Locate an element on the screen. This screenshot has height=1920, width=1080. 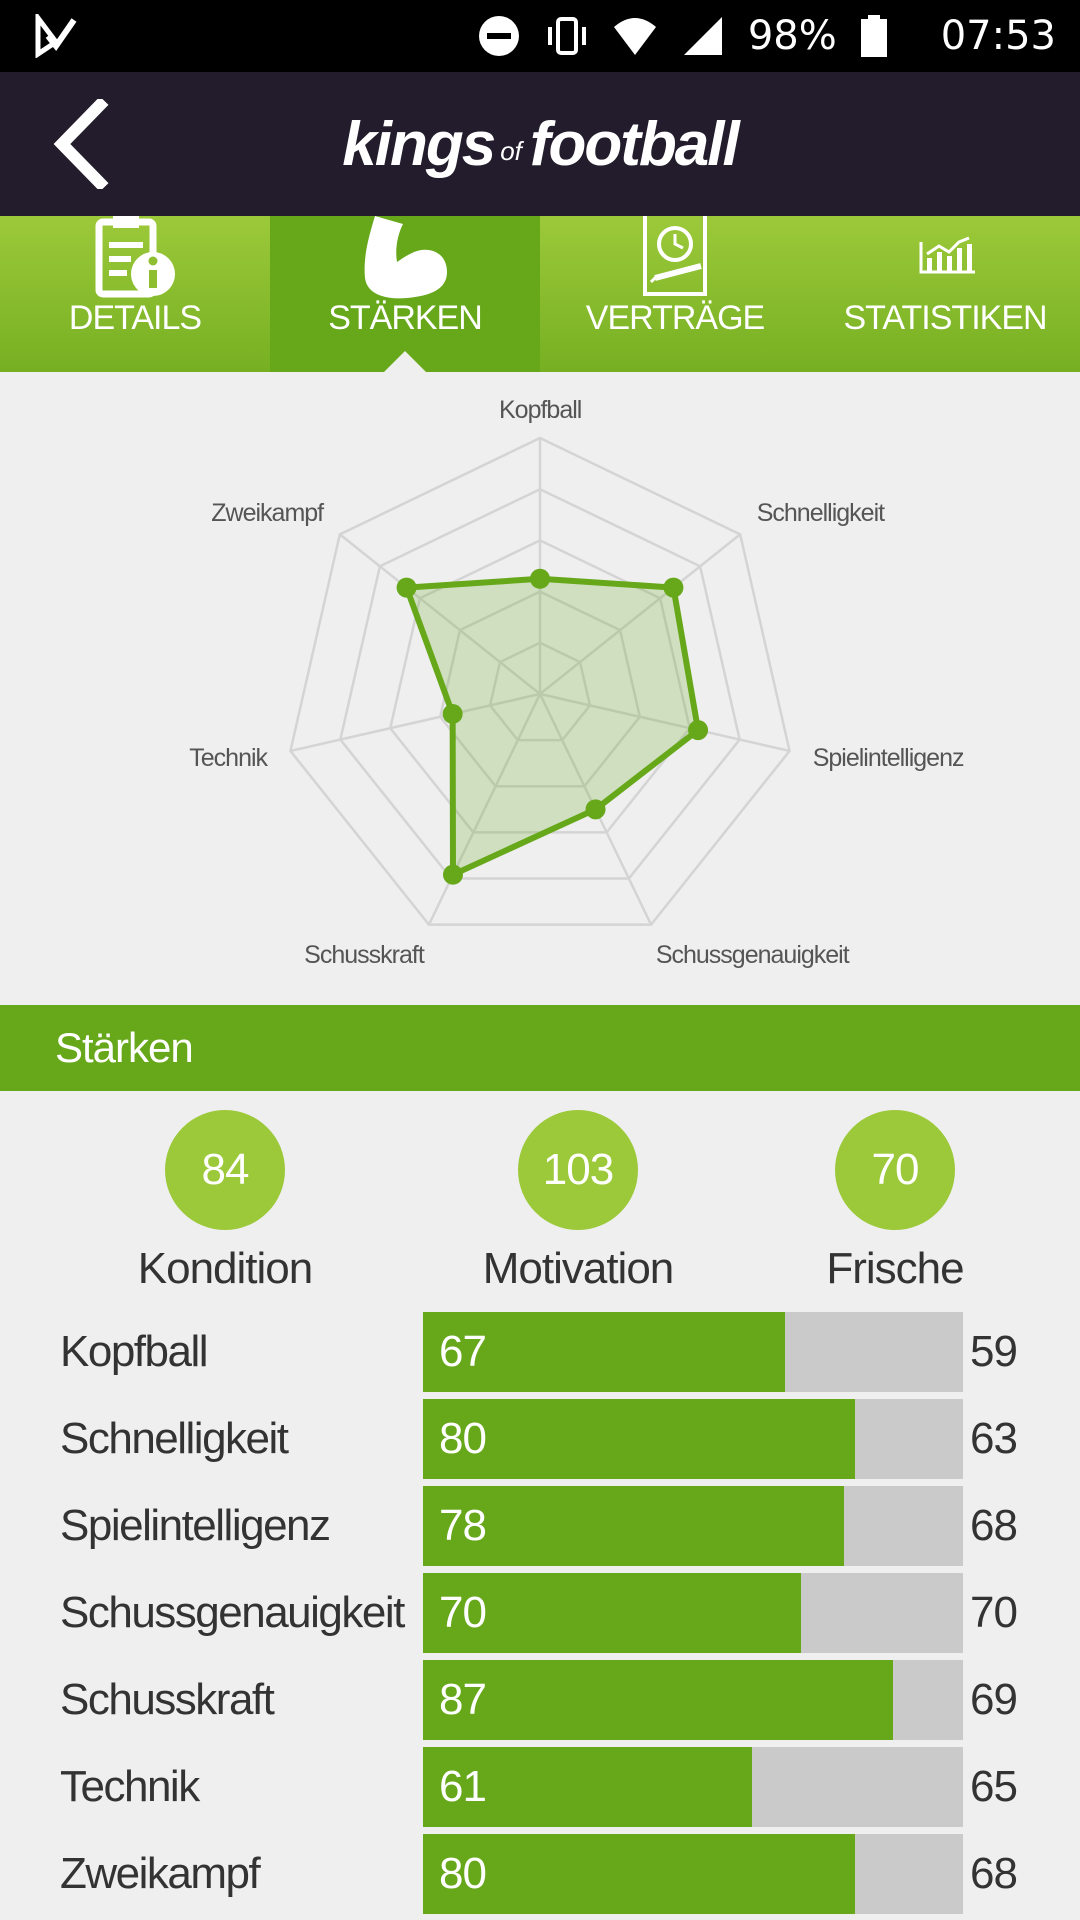
back-button is located at coordinates (80, 144).